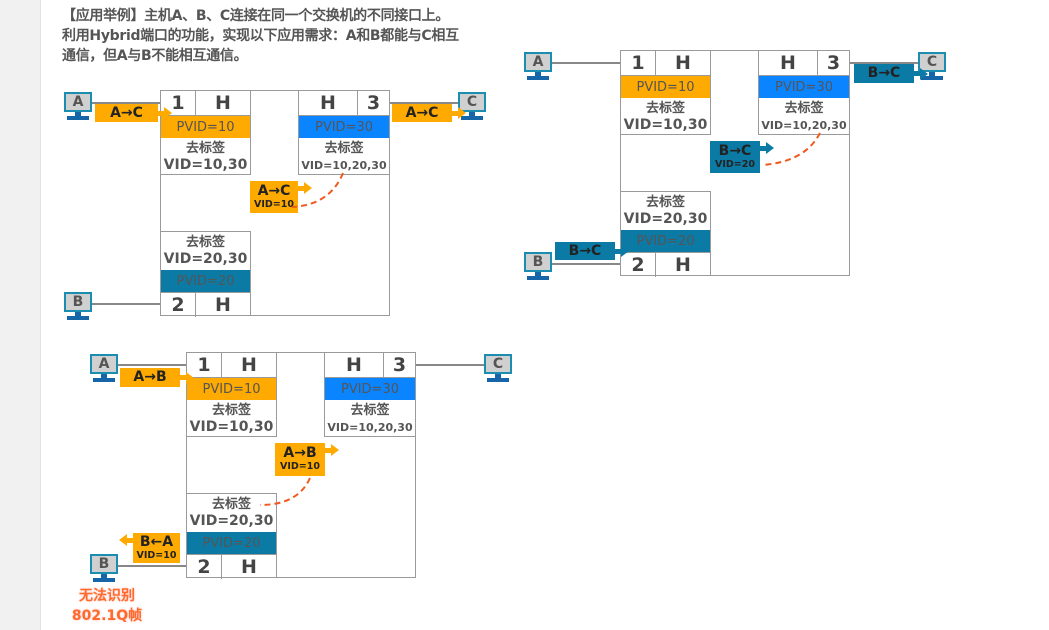 Image resolution: width=1049 pixels, height=630 pixels. I want to click on left-margin, so click(20, 315).